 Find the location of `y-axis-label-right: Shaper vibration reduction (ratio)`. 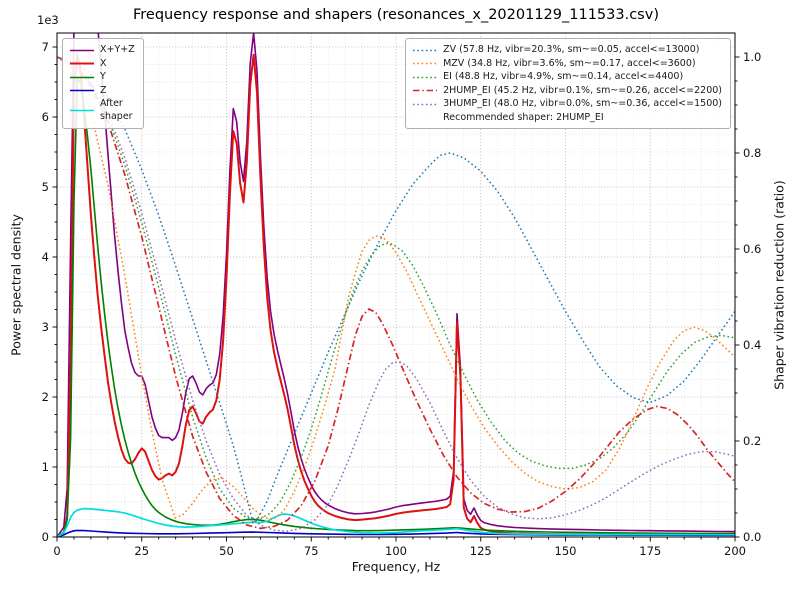

y-axis-label-right: Shaper vibration reduction (ratio) is located at coordinates (779, 285).